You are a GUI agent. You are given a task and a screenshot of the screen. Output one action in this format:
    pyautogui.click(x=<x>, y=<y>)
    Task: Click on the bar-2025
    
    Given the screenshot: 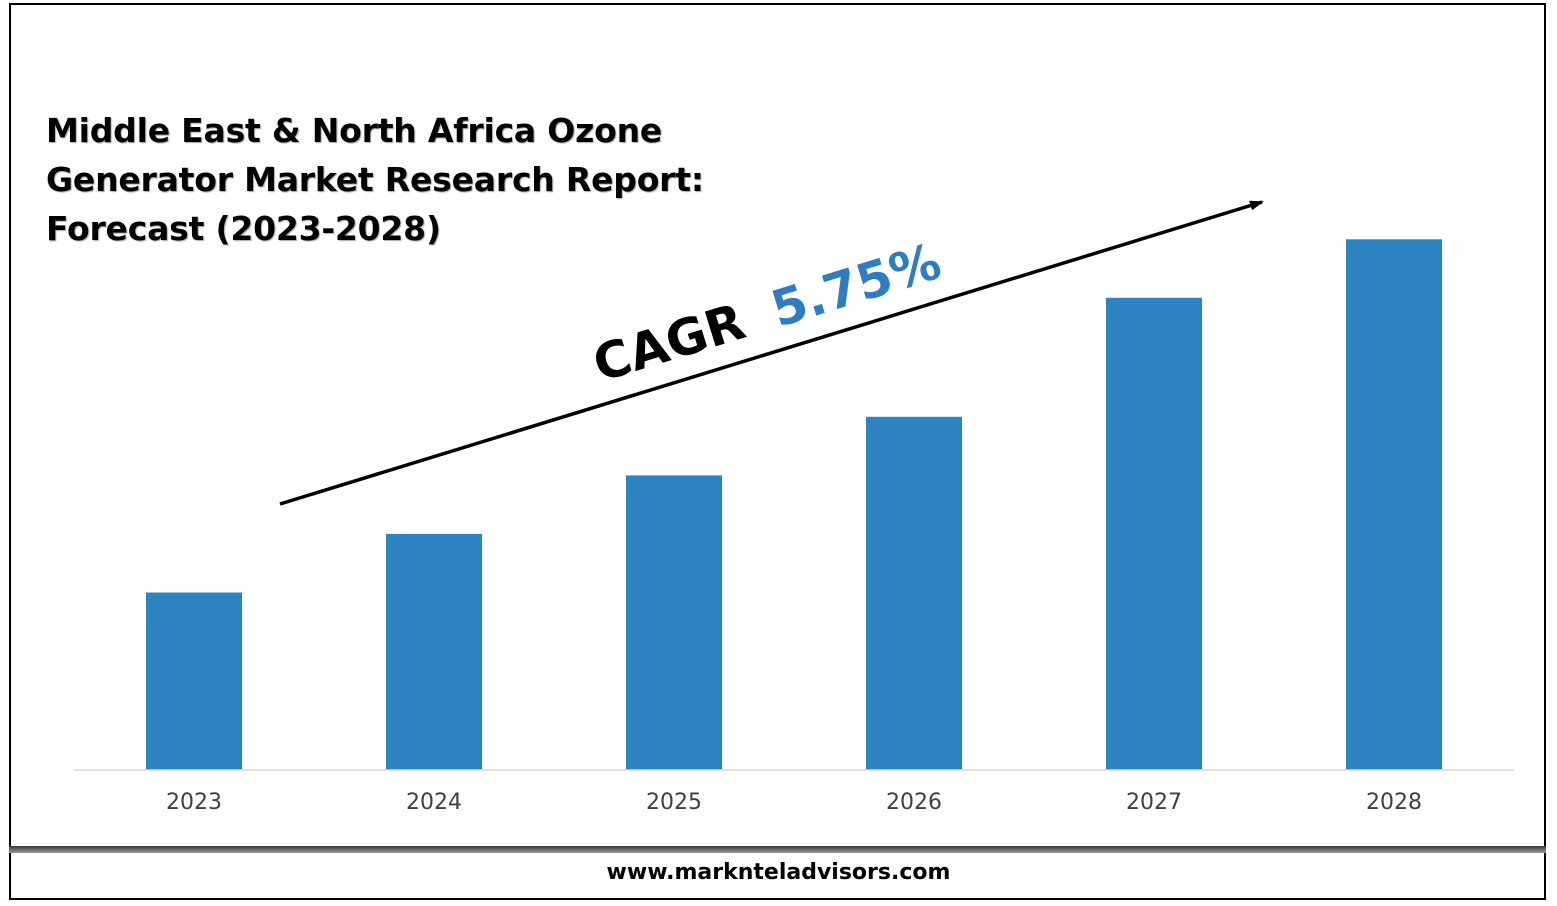 What is the action you would take?
    pyautogui.click(x=674, y=622)
    